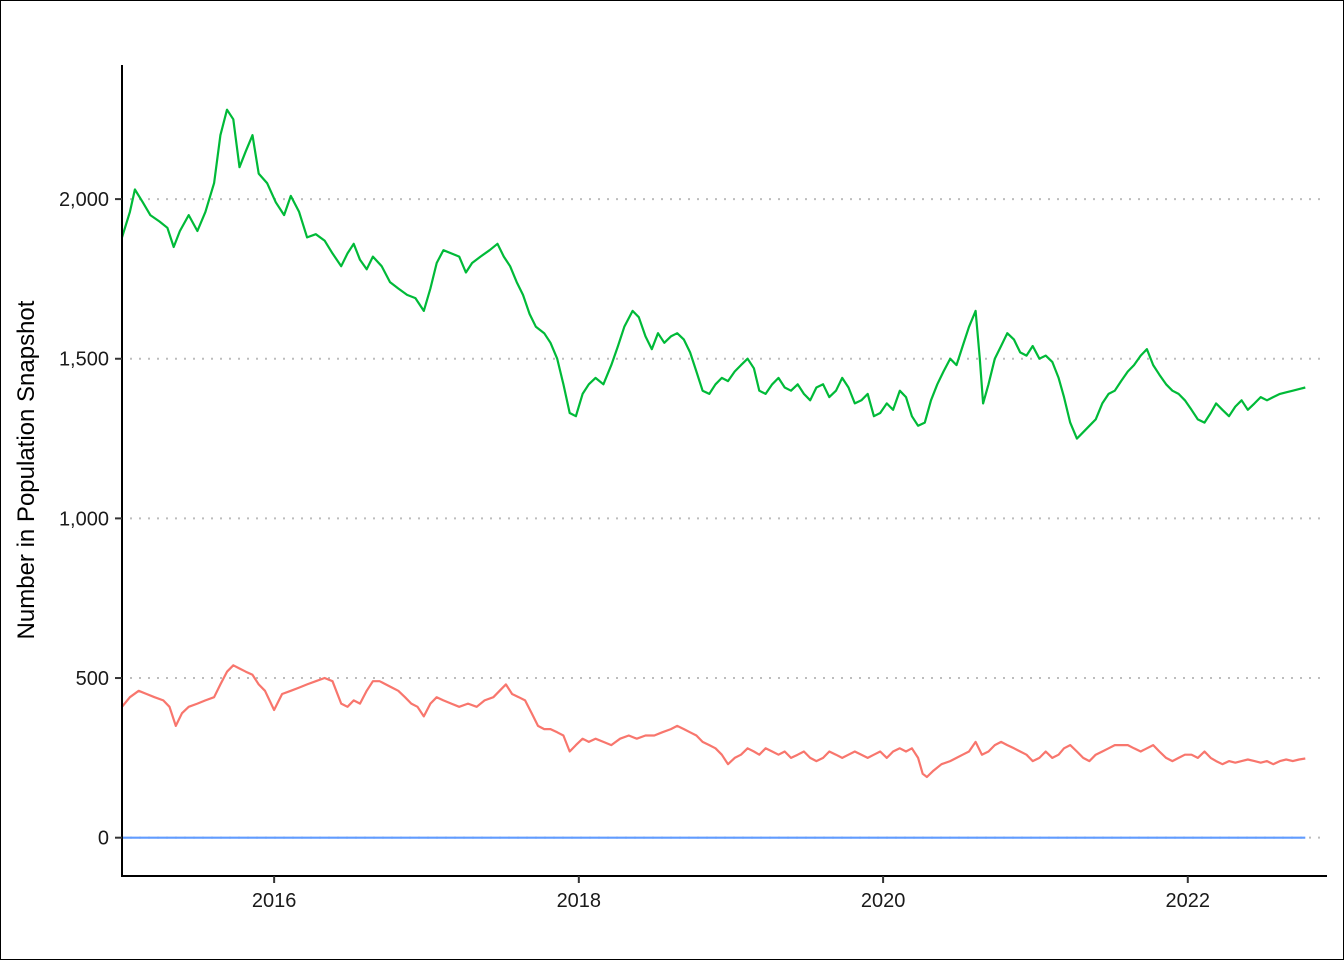  I want to click on y-tick-label: 1,500, so click(84, 360).